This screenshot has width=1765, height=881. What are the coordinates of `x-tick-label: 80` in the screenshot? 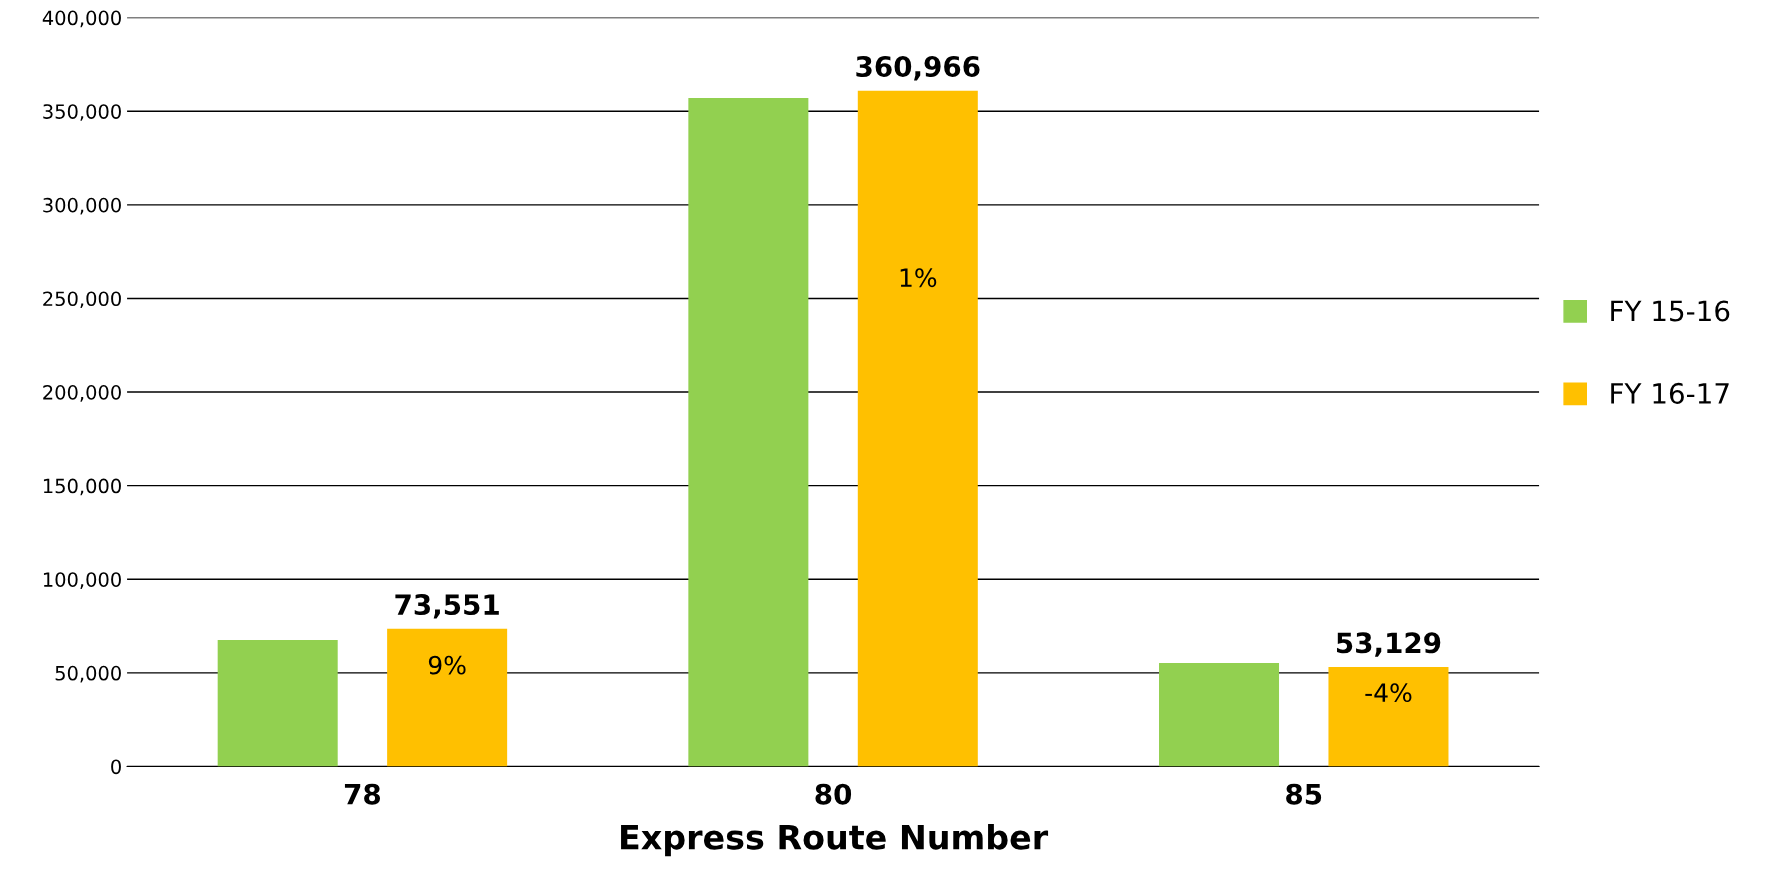 It's located at (833, 794).